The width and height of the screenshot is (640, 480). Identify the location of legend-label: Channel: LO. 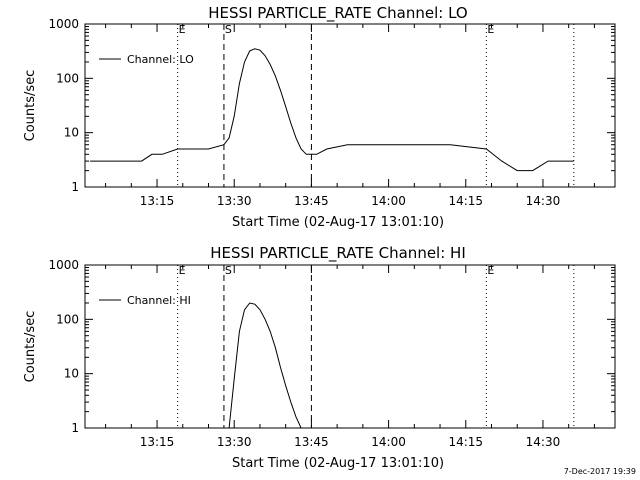
(160, 59).